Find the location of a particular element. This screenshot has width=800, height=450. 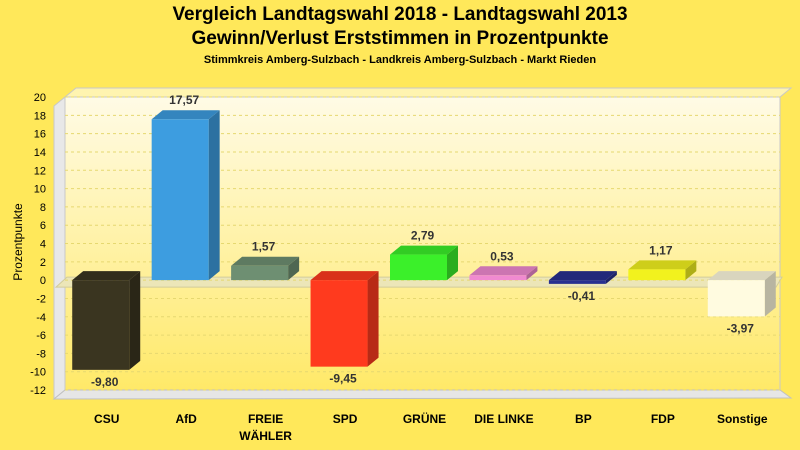

y-tick-label: -10 is located at coordinates (38, 373).